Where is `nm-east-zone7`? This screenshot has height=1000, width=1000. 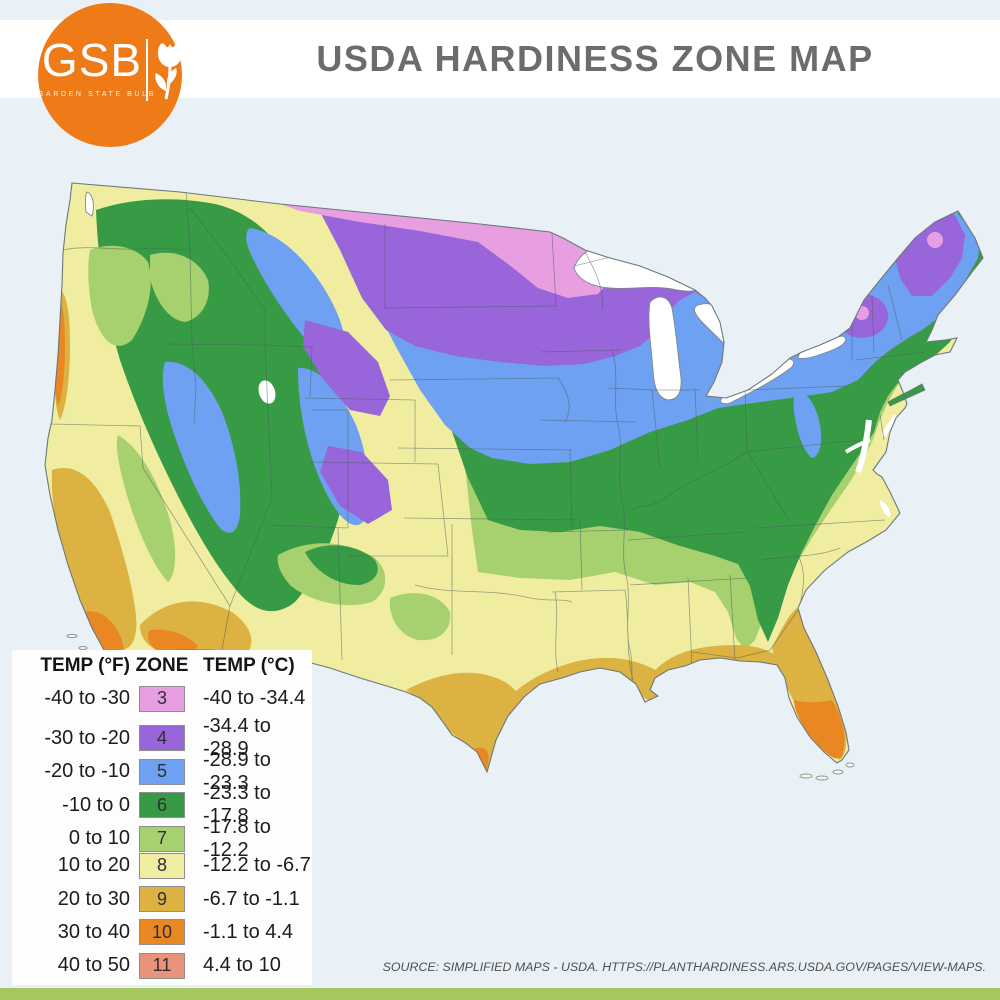
nm-east-zone7 is located at coordinates (420, 617).